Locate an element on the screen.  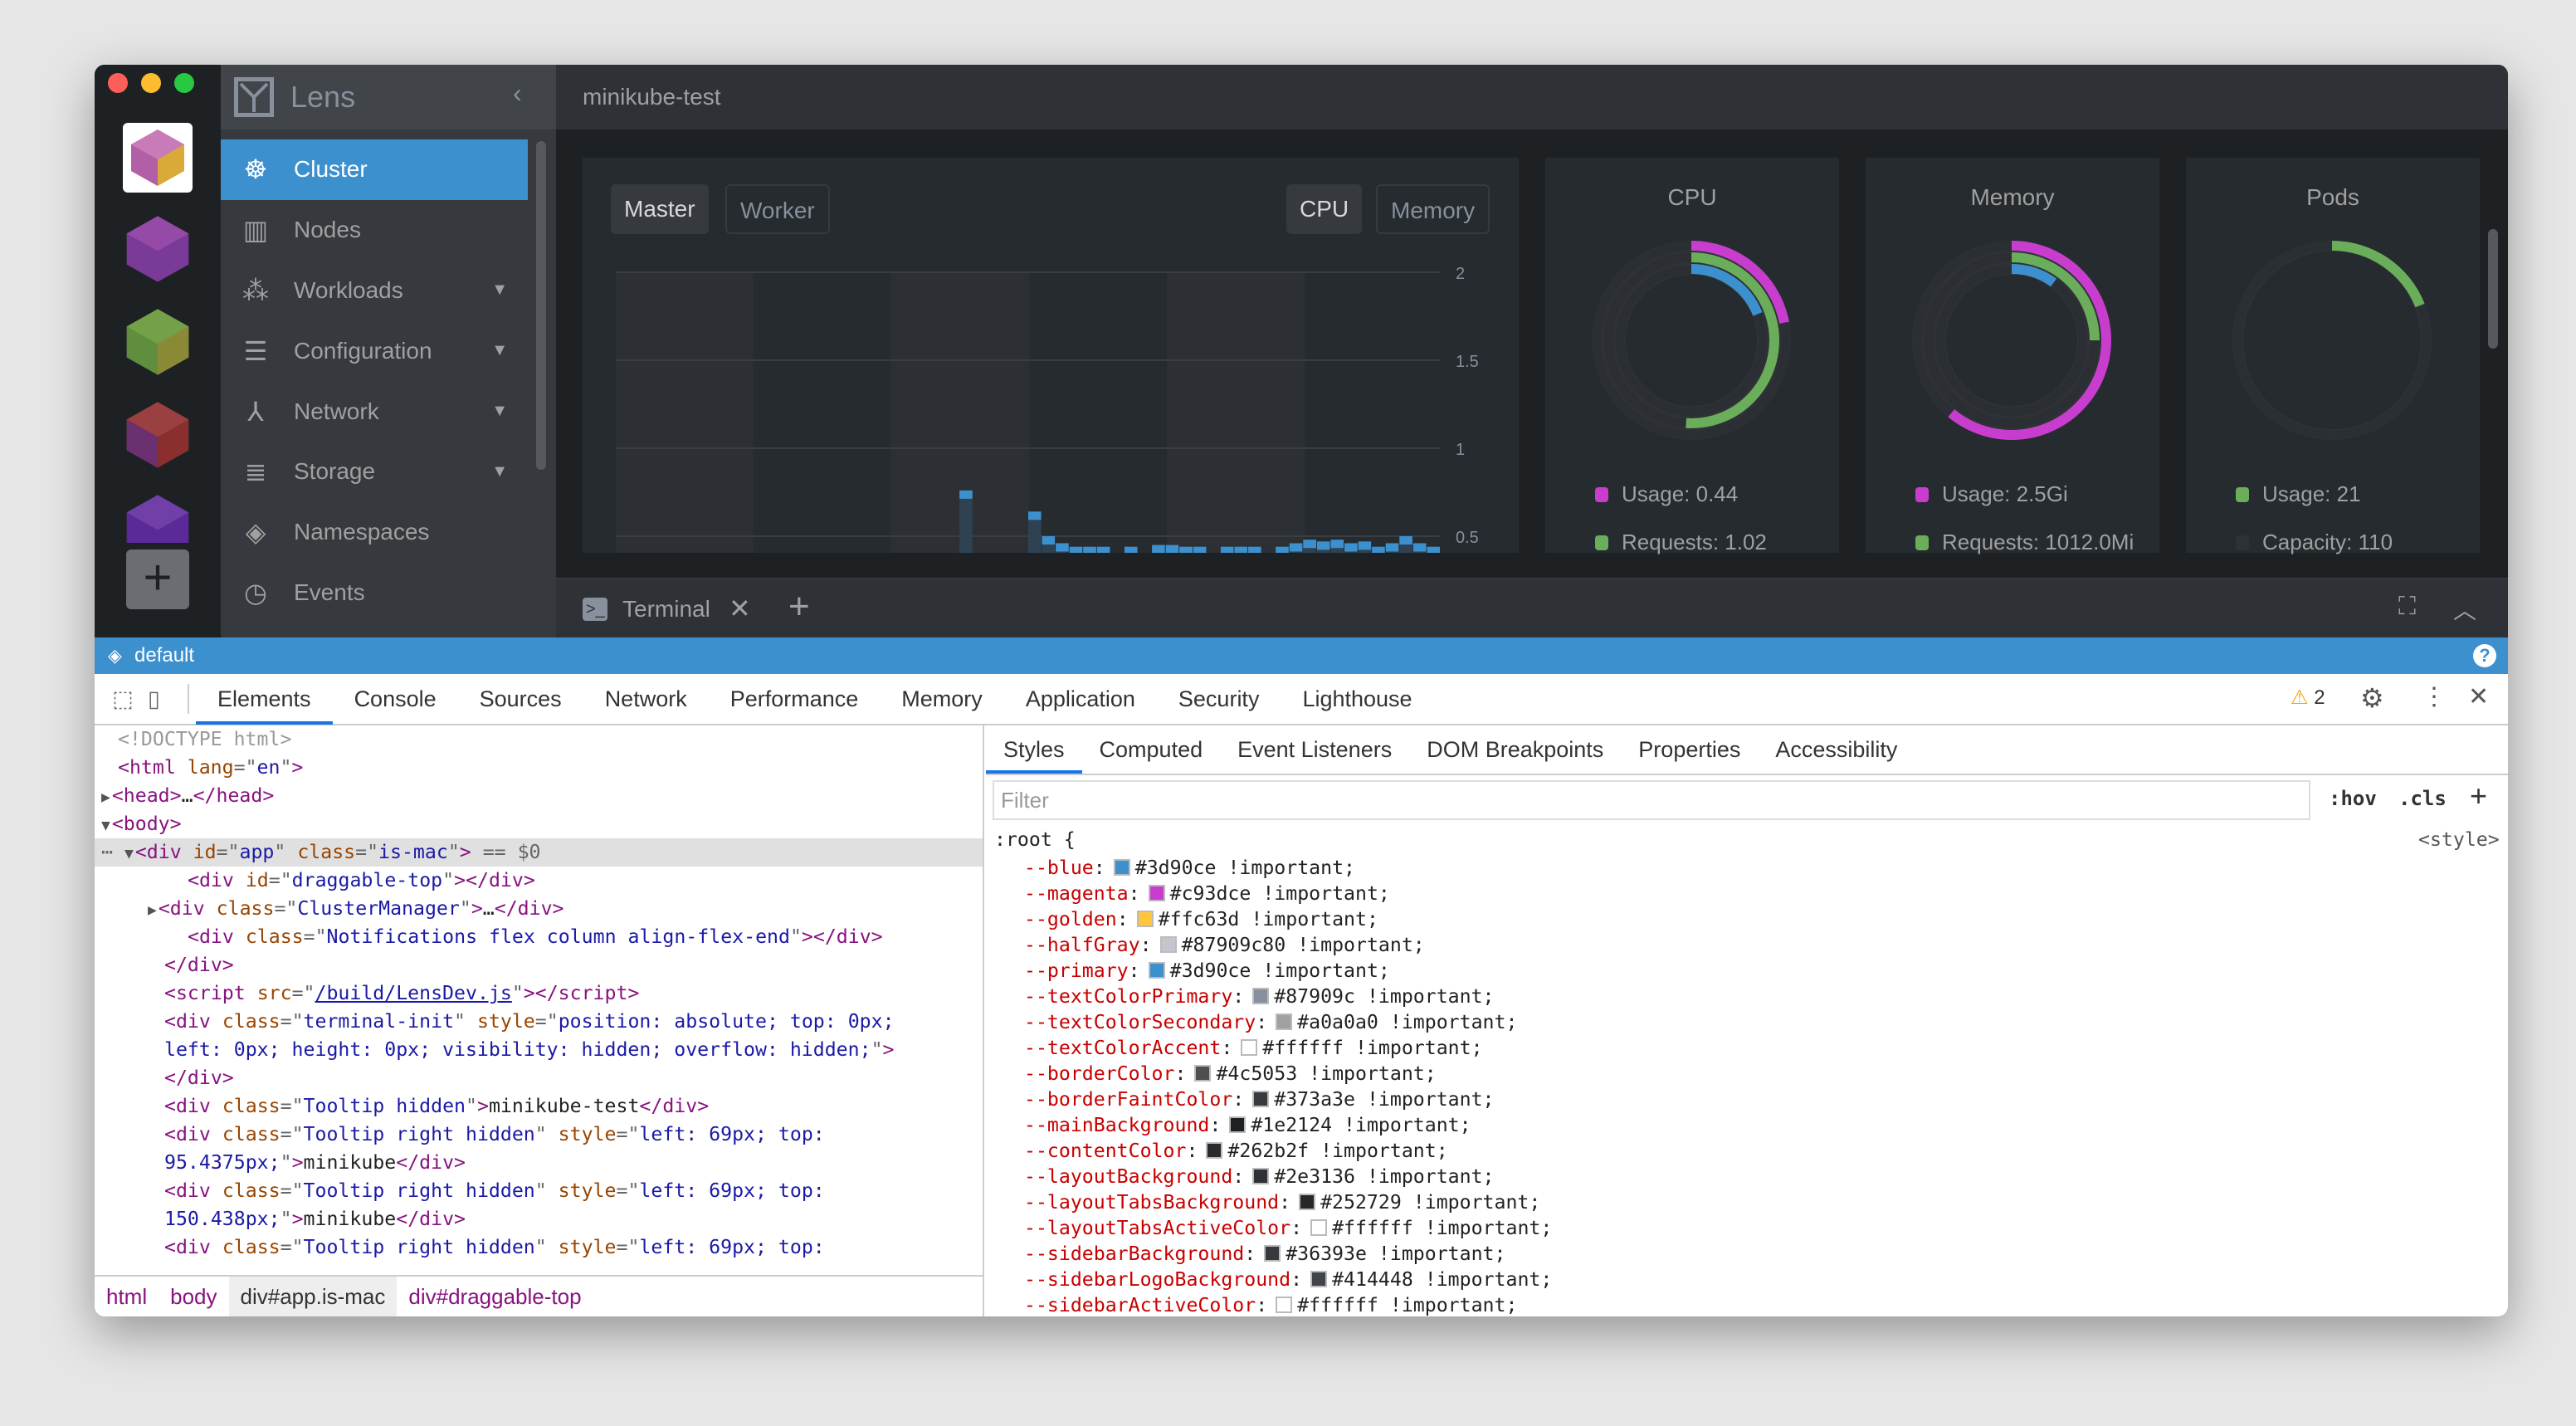
maximize-window-button is located at coordinates (184, 83).